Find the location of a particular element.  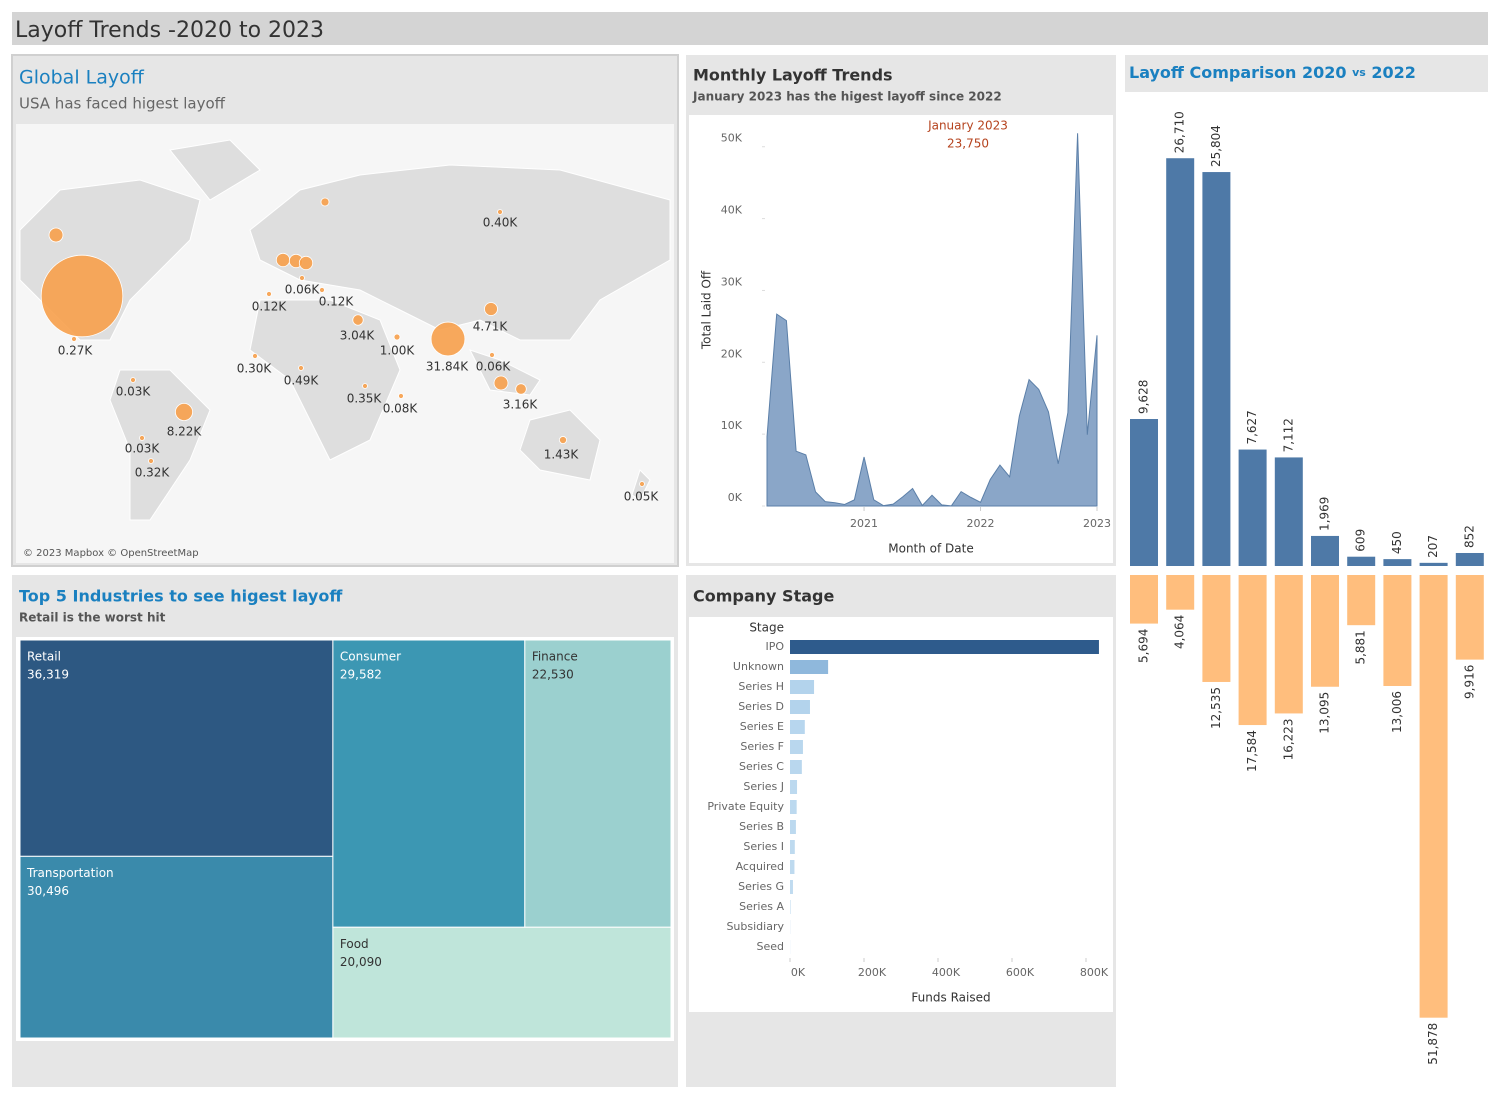

x-tick-label: 200K is located at coordinates (872, 972).